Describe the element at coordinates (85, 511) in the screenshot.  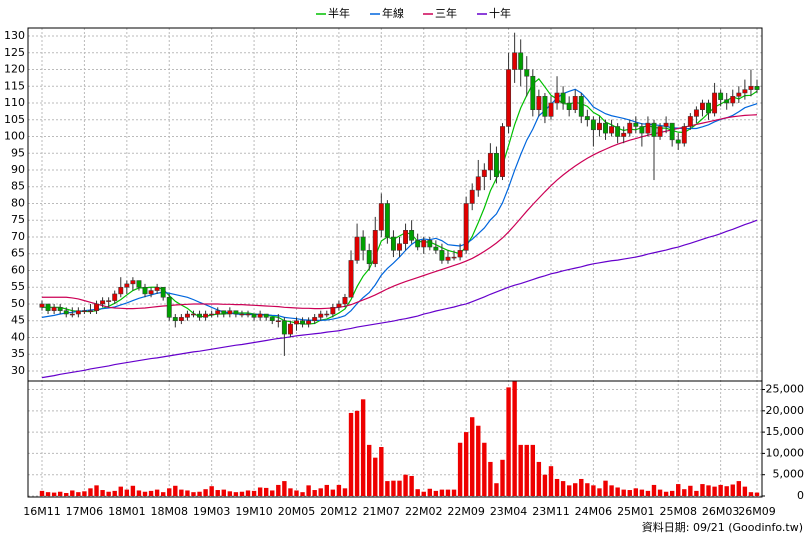
I see `x-tick-label: 17M06` at that location.